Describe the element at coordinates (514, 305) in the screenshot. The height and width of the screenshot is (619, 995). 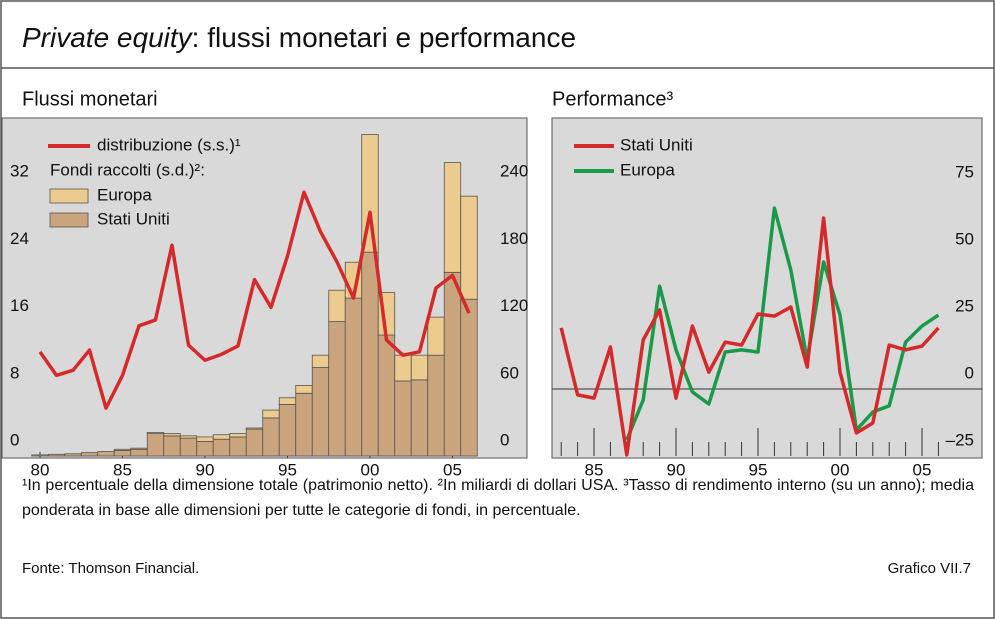
I see `y2-tick-label: 120` at that location.